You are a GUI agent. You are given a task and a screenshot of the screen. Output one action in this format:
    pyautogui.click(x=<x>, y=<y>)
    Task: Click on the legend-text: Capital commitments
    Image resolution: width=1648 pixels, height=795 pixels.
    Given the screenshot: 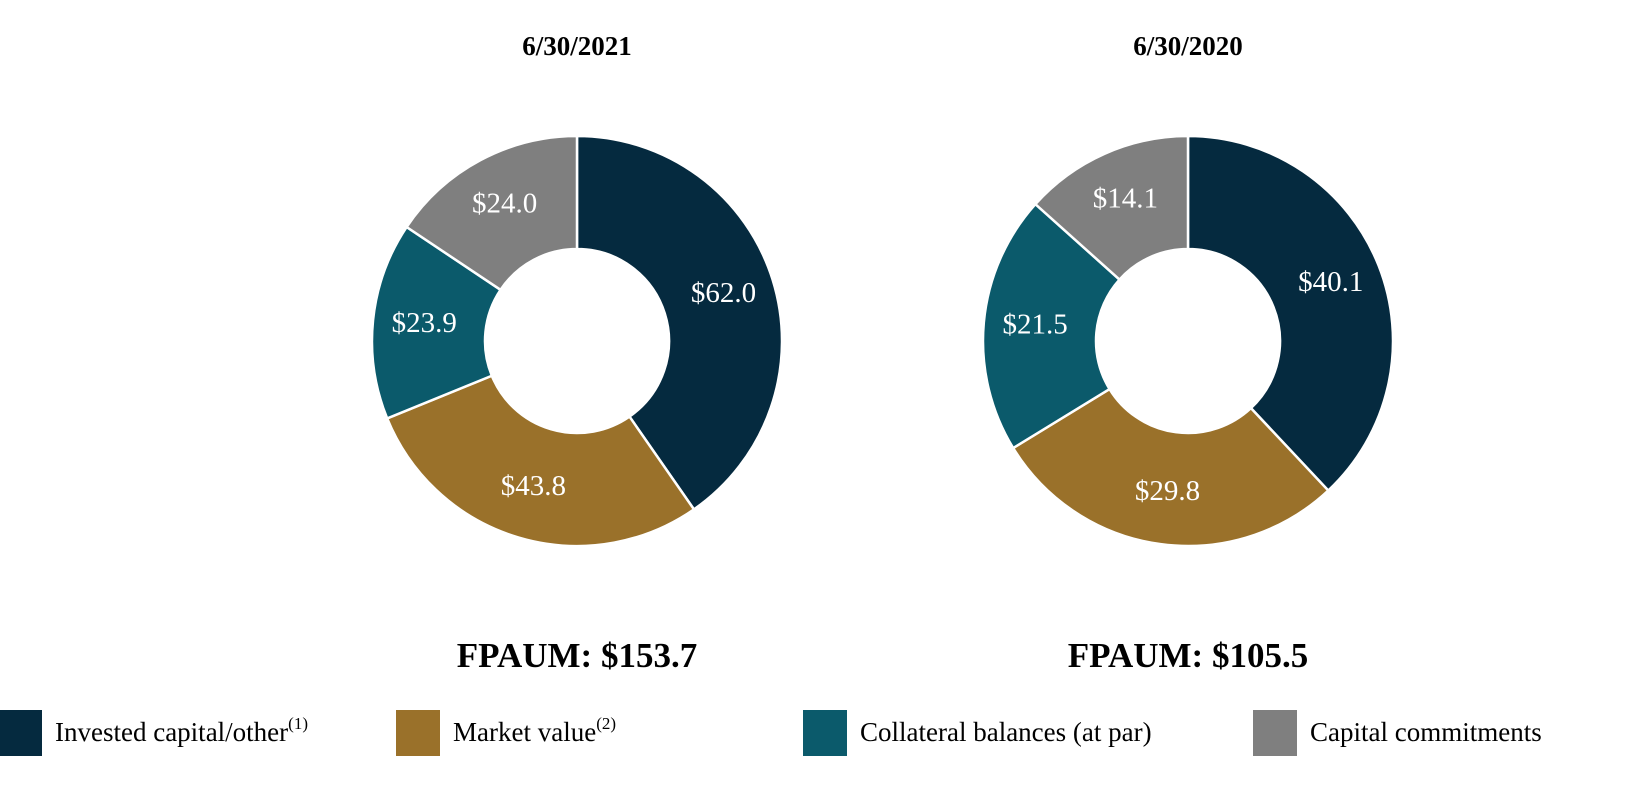 What is the action you would take?
    pyautogui.click(x=1426, y=732)
    